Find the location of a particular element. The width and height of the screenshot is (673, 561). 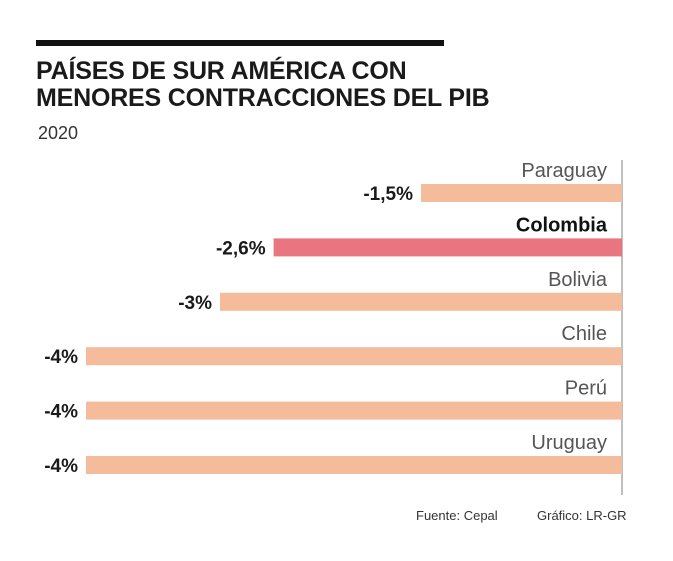

category-label: Colombia is located at coordinates (562, 225).